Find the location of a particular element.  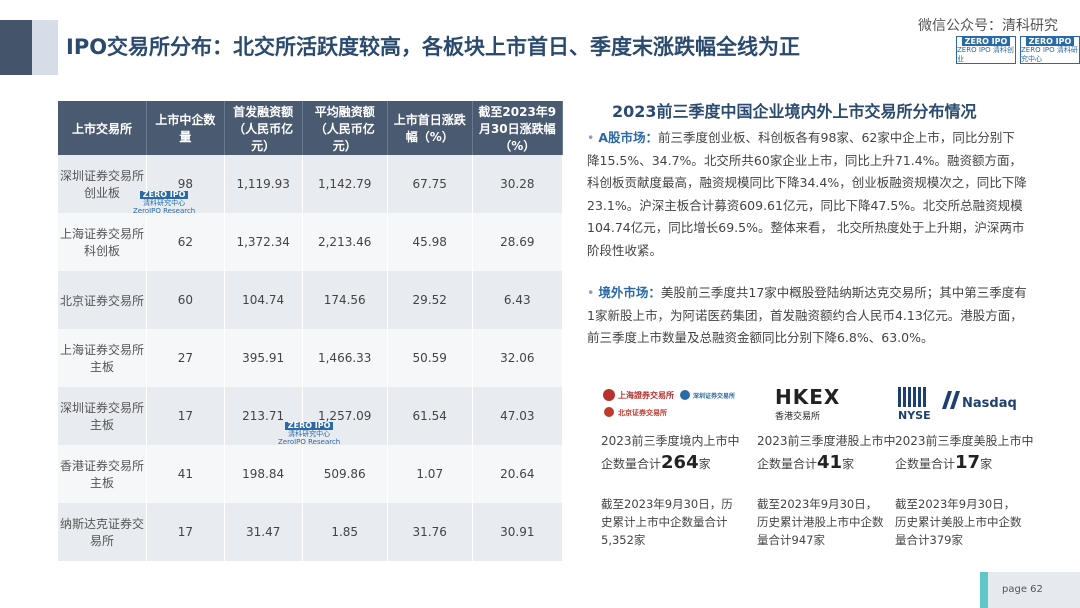

table-cell: 2,213.46 is located at coordinates (345, 242).